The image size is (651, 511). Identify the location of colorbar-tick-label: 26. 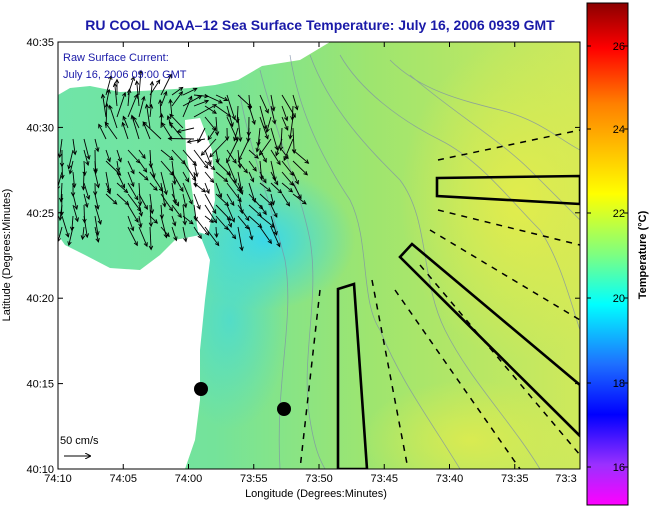
(619, 47).